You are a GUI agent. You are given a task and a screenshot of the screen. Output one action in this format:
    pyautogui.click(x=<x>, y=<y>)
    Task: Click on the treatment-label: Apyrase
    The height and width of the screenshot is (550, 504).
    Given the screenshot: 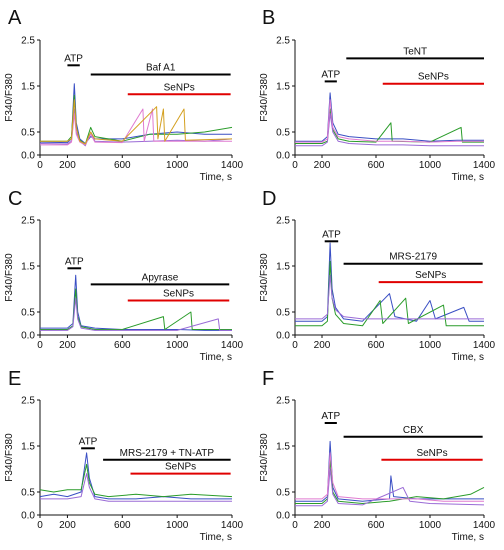 What is the action you would take?
    pyautogui.click(x=160, y=277)
    